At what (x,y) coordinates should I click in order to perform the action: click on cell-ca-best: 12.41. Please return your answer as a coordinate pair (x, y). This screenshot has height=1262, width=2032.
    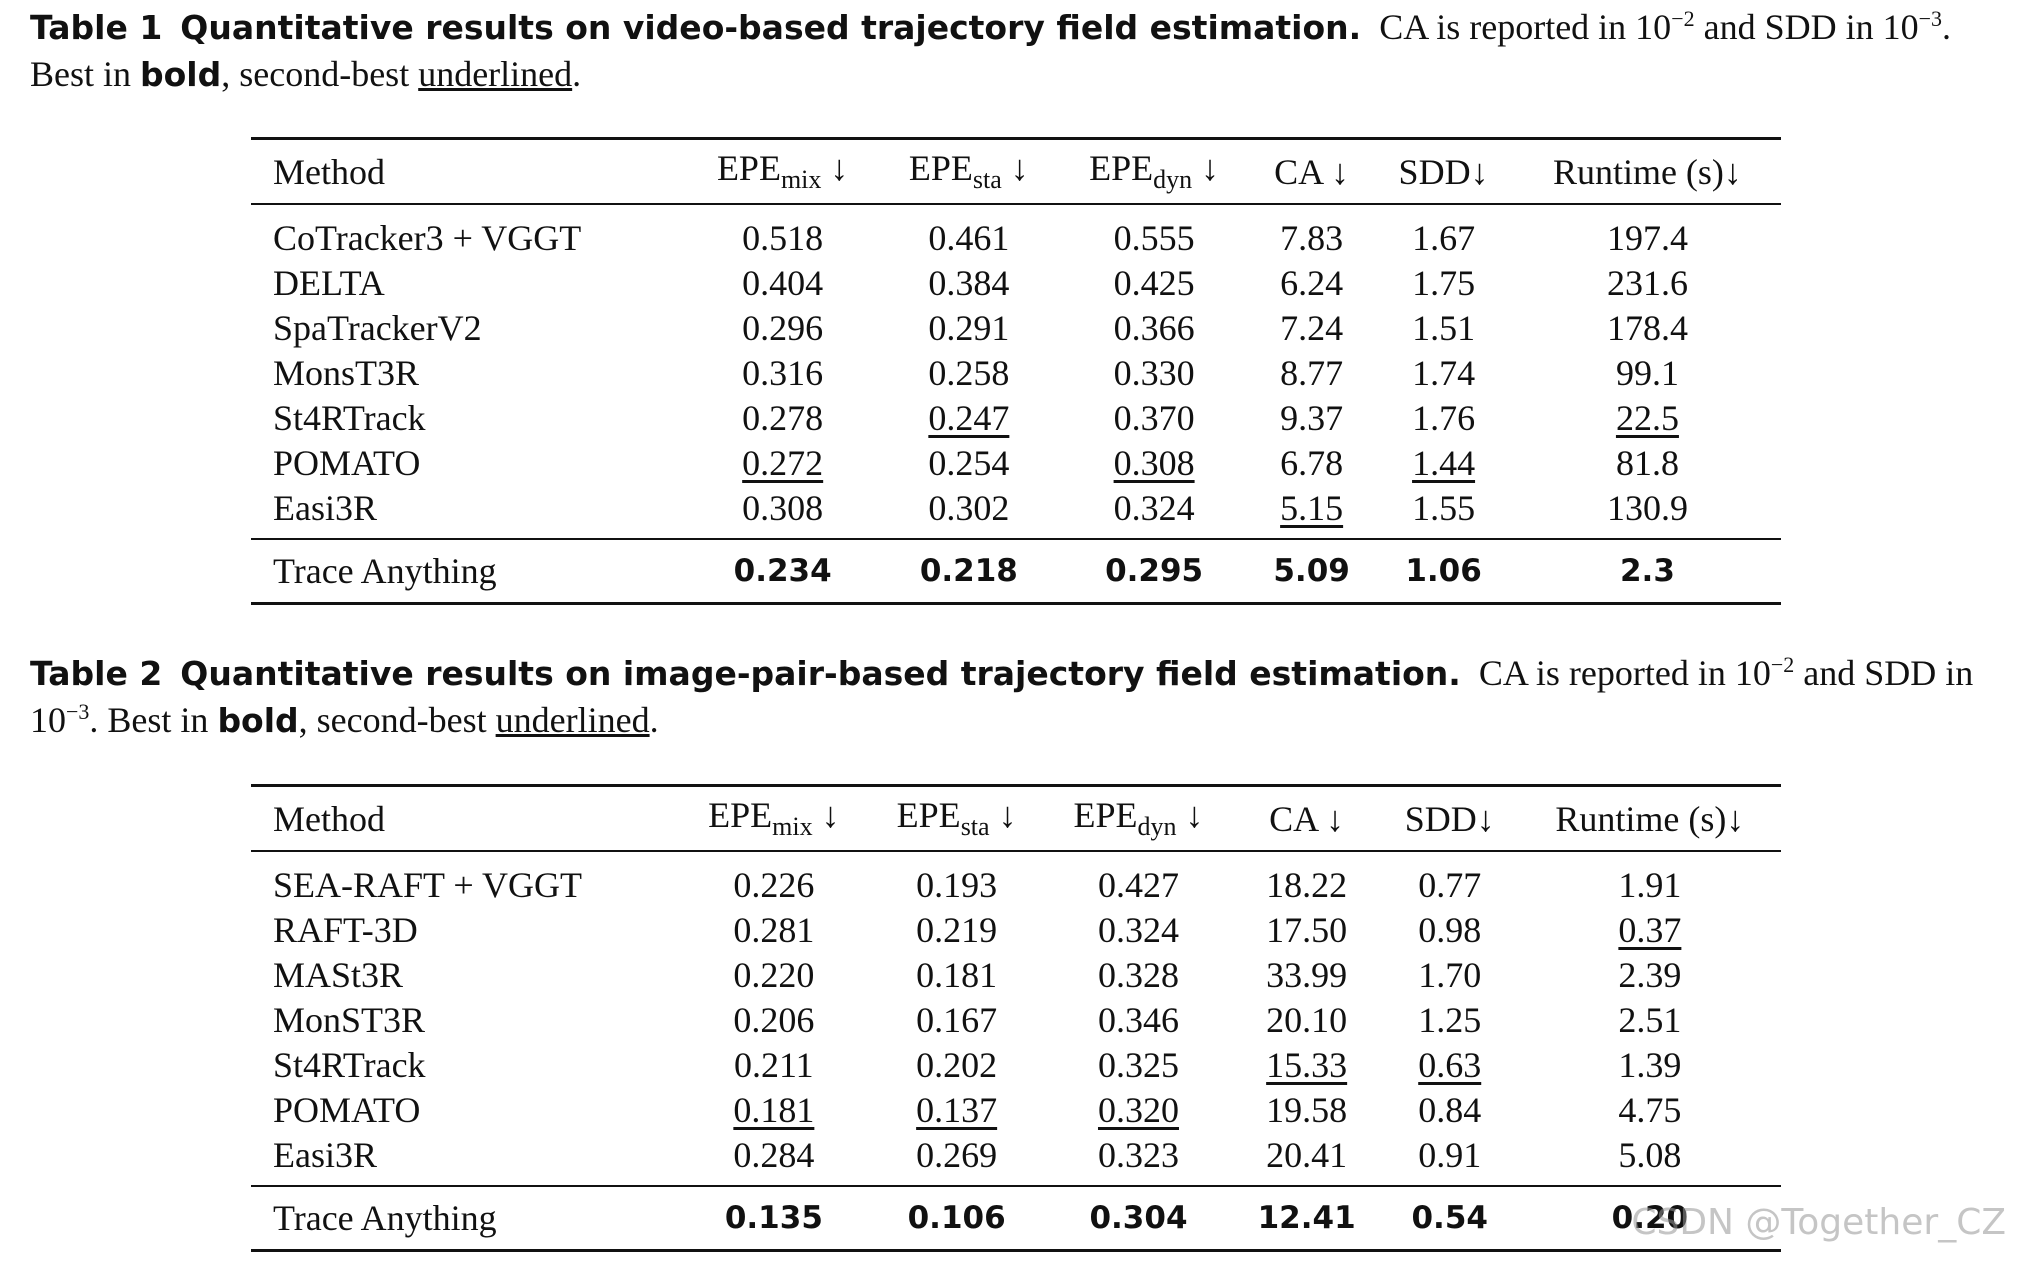
    Looking at the image, I should click on (1306, 1218).